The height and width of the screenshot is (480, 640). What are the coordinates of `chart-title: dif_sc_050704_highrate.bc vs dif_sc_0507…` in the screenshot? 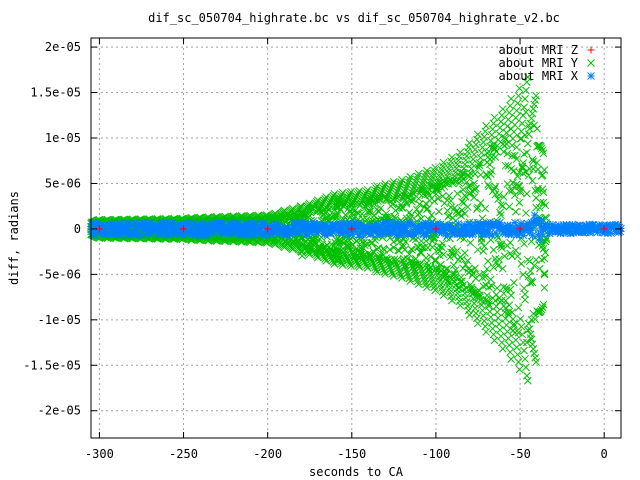 It's located at (354, 18).